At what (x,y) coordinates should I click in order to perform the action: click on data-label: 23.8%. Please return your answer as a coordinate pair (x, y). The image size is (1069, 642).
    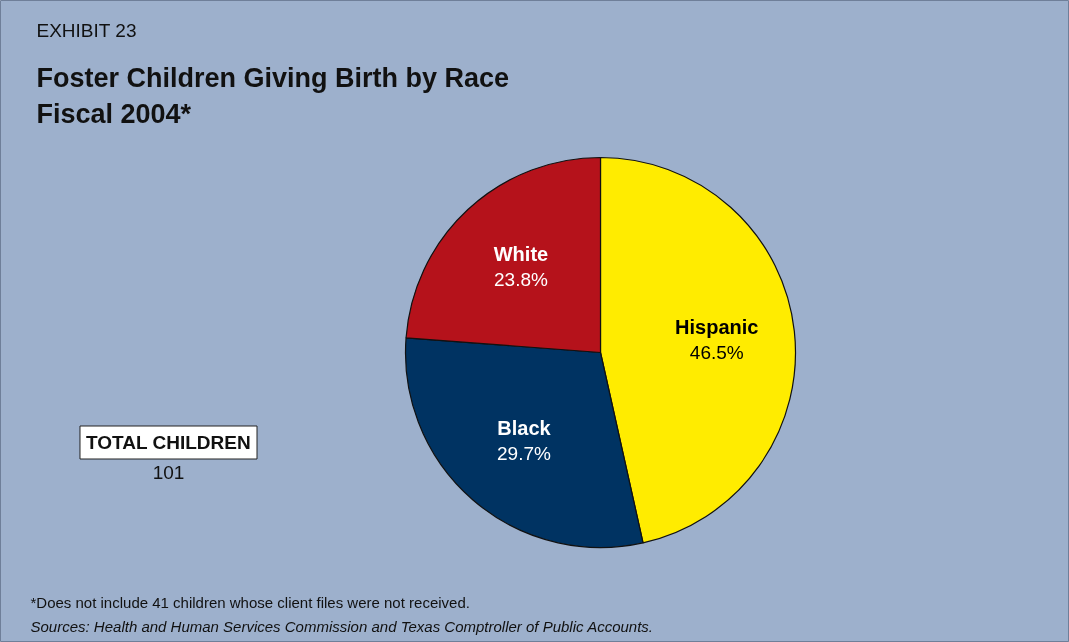
    Looking at the image, I should click on (521, 279).